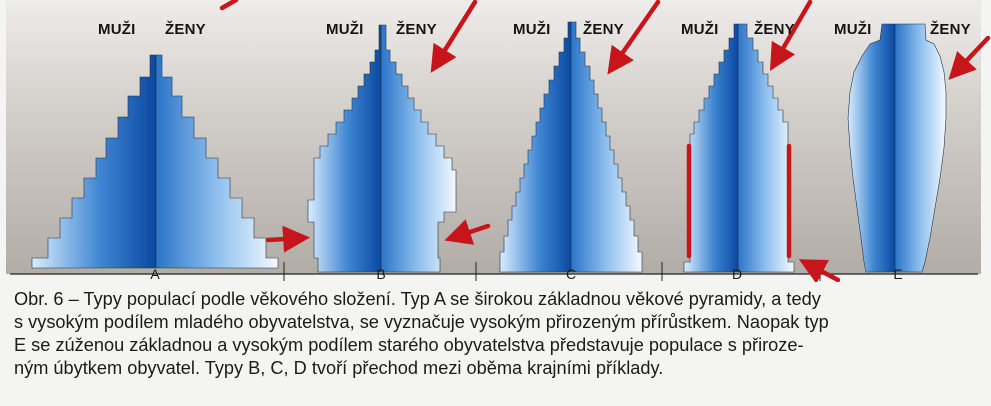 The height and width of the screenshot is (406, 991). Describe the element at coordinates (418, 148) in the screenshot. I see `pyramid-b-female` at that location.